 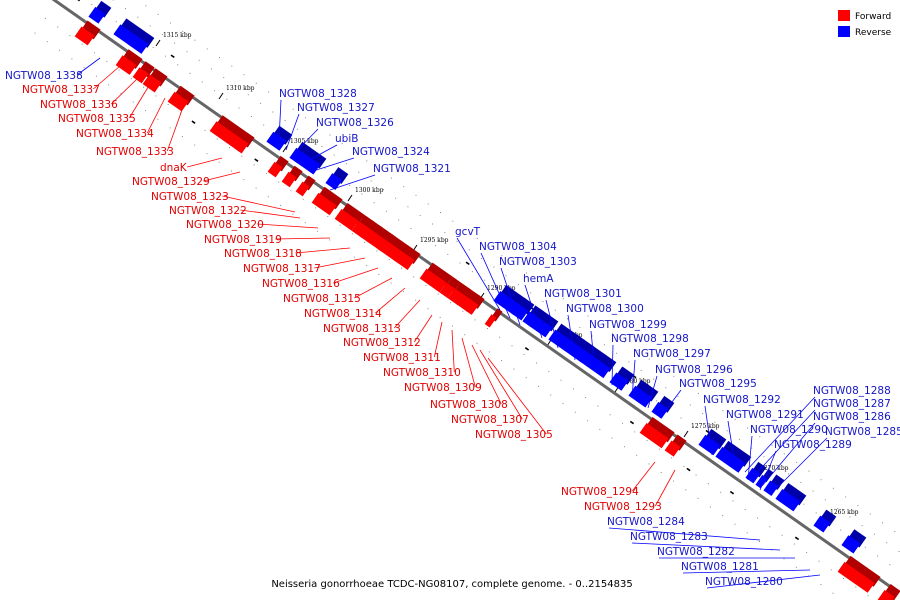 What do you see at coordinates (240, 88) in the screenshot?
I see `tick-label: 1310 kbp` at bounding box center [240, 88].